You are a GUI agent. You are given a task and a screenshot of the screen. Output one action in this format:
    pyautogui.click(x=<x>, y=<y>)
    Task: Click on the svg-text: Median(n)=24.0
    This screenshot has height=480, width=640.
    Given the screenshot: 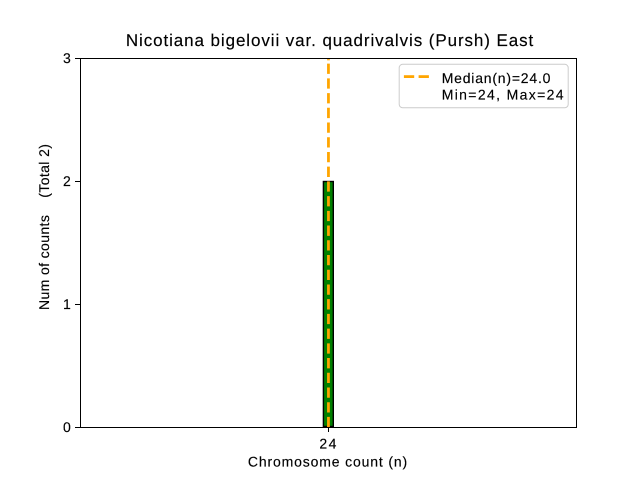 What is the action you would take?
    pyautogui.click(x=497, y=78)
    